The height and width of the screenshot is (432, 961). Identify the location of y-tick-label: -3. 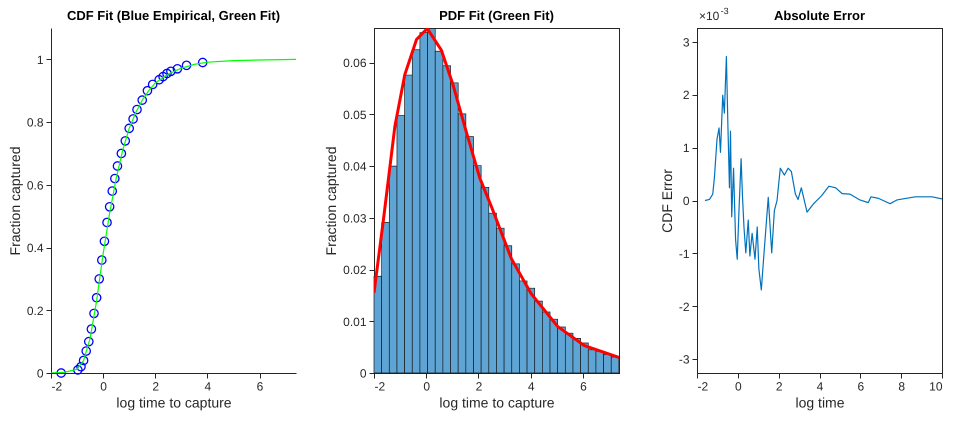
(684, 359).